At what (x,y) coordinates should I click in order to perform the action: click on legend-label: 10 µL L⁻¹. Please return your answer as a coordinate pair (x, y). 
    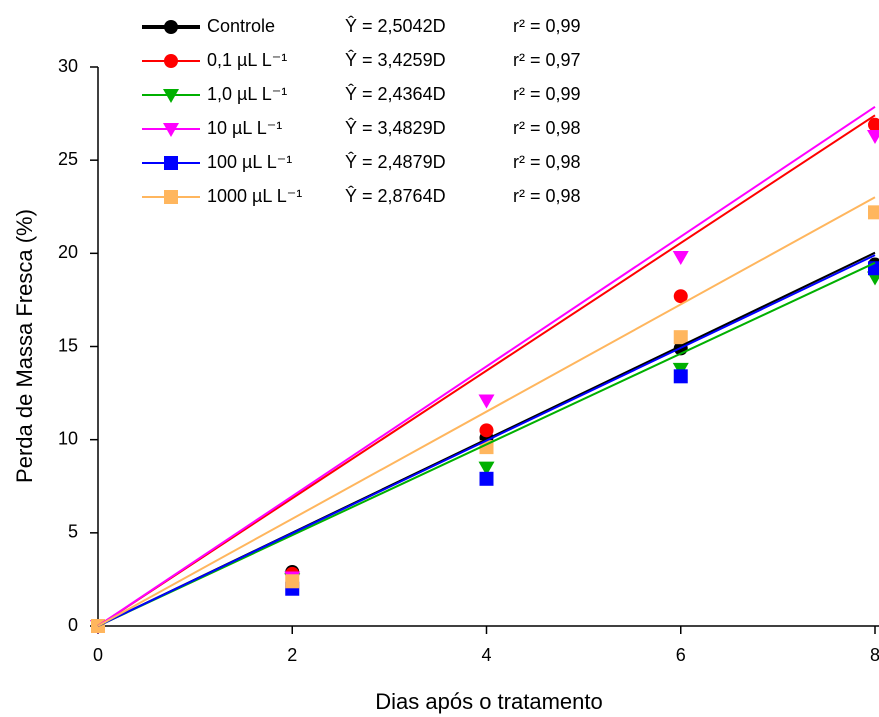
    Looking at the image, I should click on (244, 128).